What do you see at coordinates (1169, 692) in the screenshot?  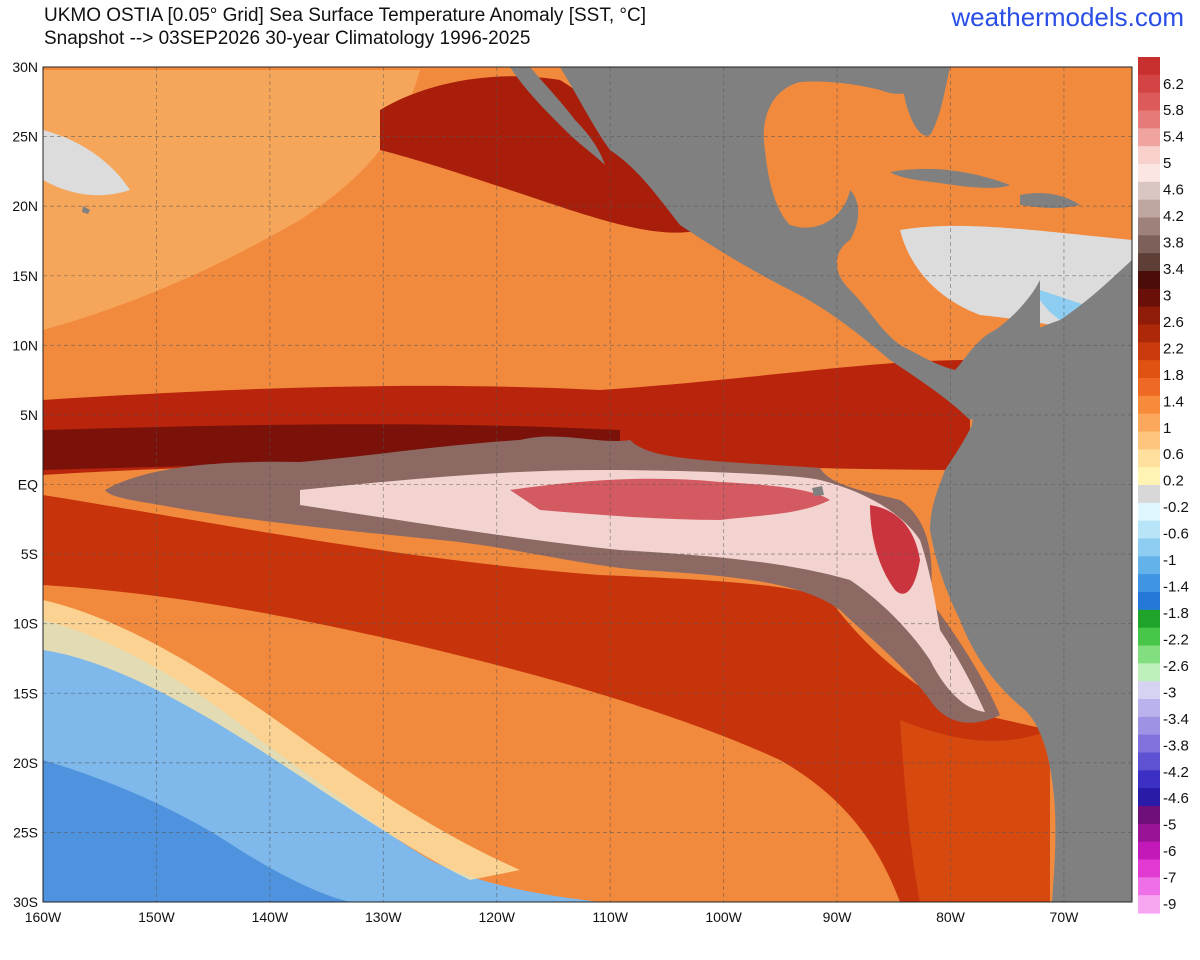 I see `colorbar-label: -3` at bounding box center [1169, 692].